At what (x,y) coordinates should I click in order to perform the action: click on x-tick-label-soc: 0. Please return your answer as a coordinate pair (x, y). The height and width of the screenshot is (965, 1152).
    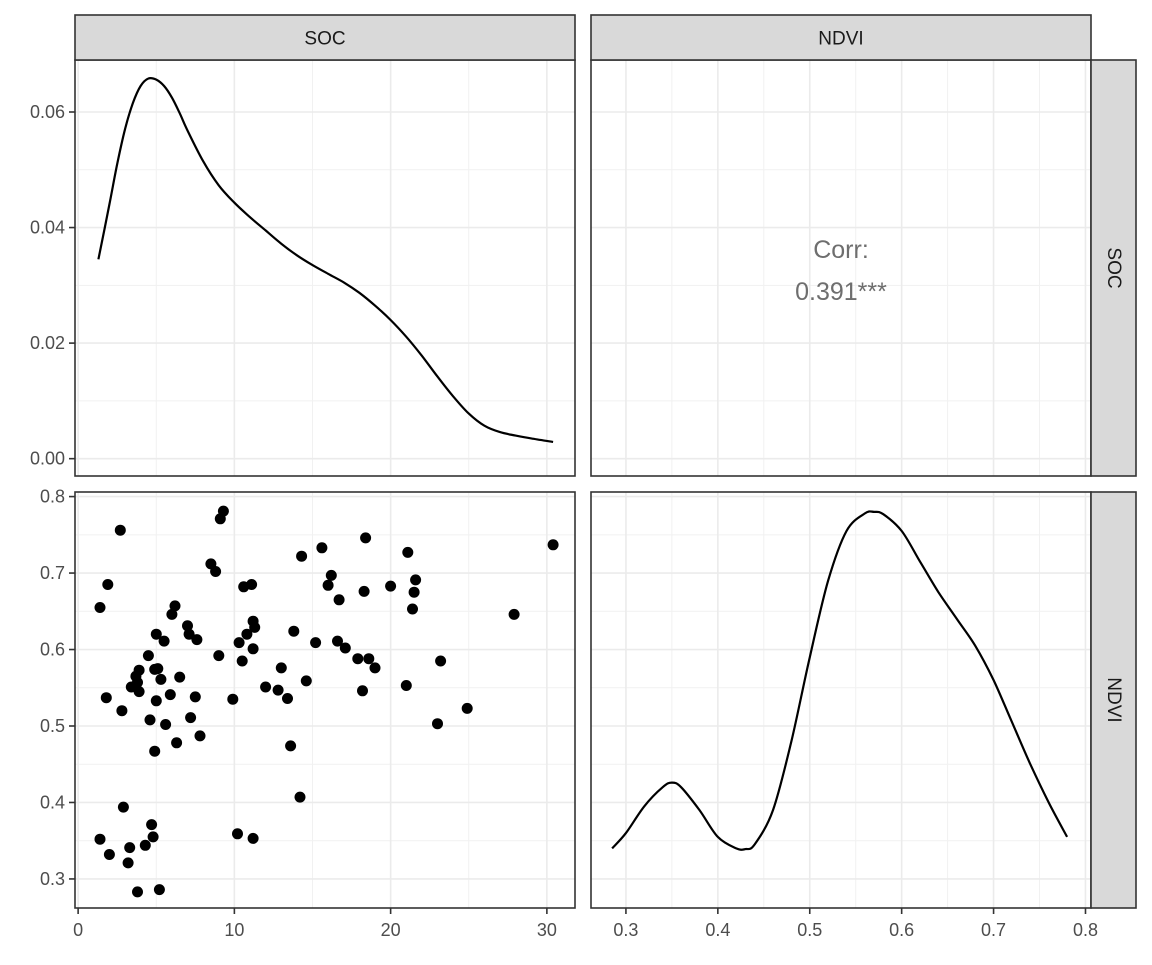
    Looking at the image, I should click on (78, 930).